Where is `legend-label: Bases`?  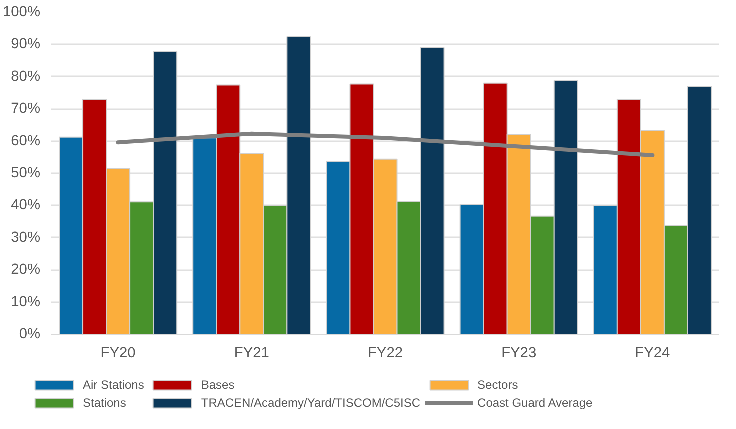 legend-label: Bases is located at coordinates (218, 385).